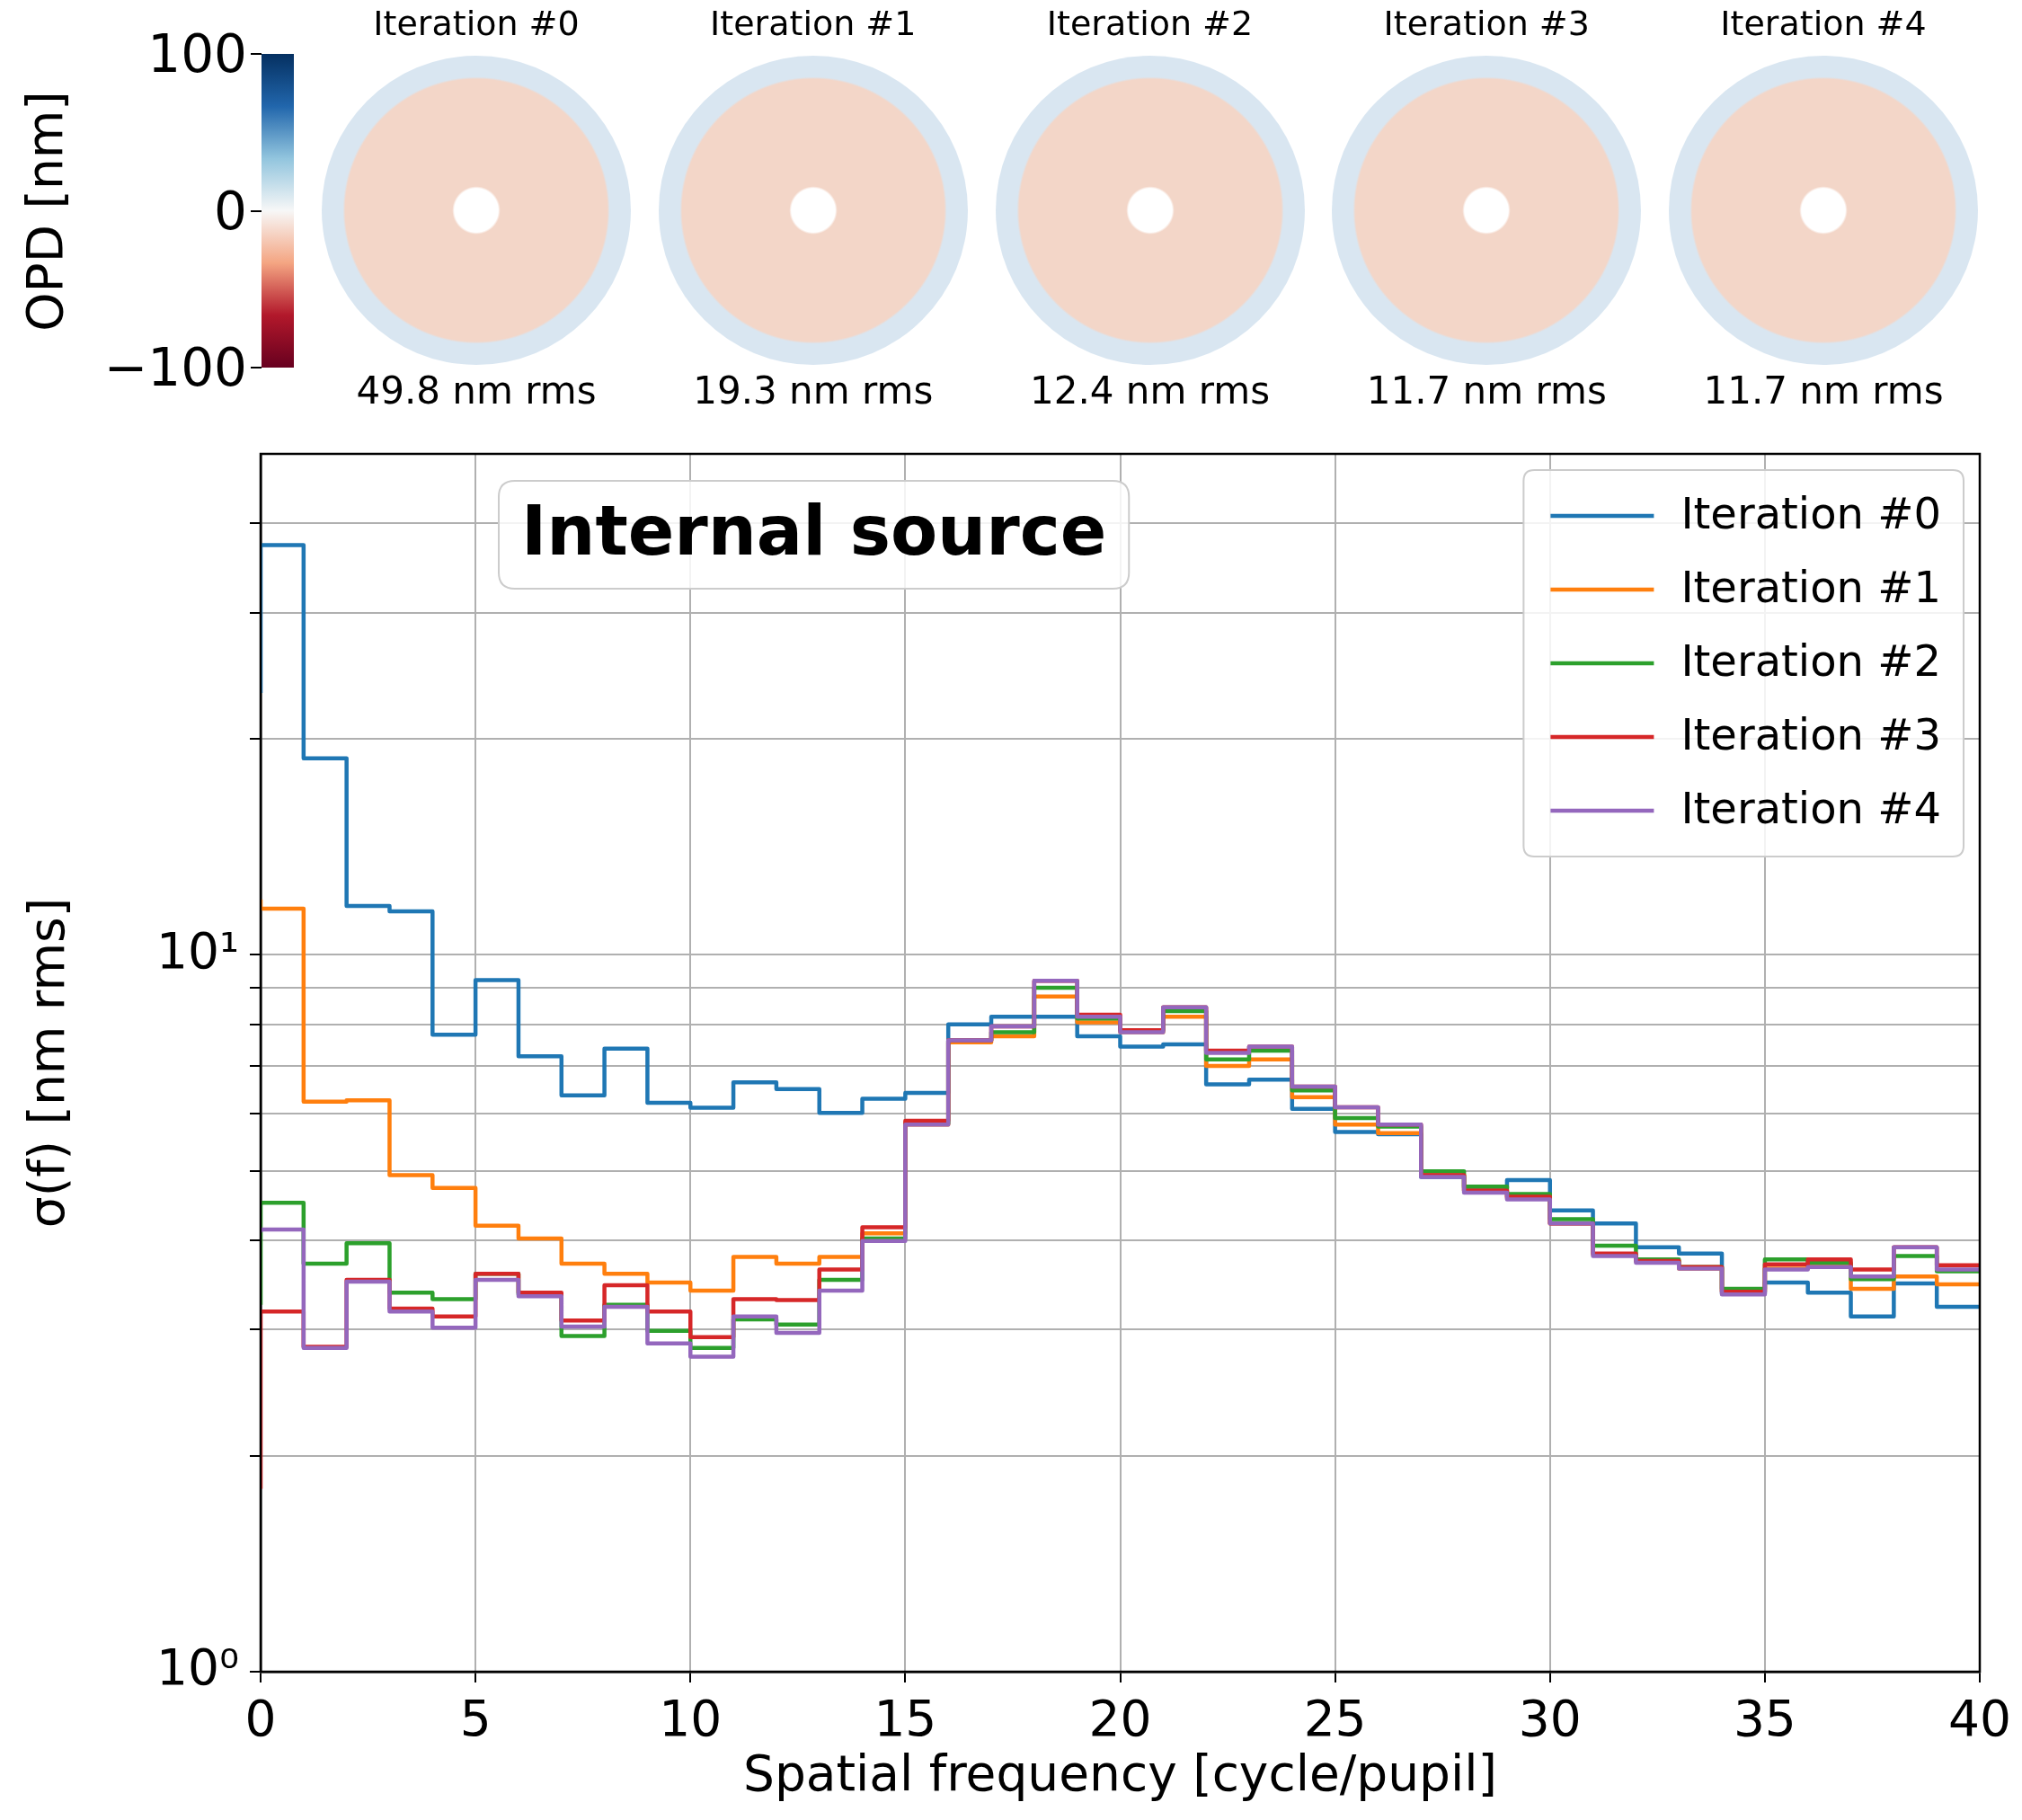 The height and width of the screenshot is (1820, 2022). Describe the element at coordinates (1823, 23) in the screenshot. I see `category-label: Iteration #4` at that location.